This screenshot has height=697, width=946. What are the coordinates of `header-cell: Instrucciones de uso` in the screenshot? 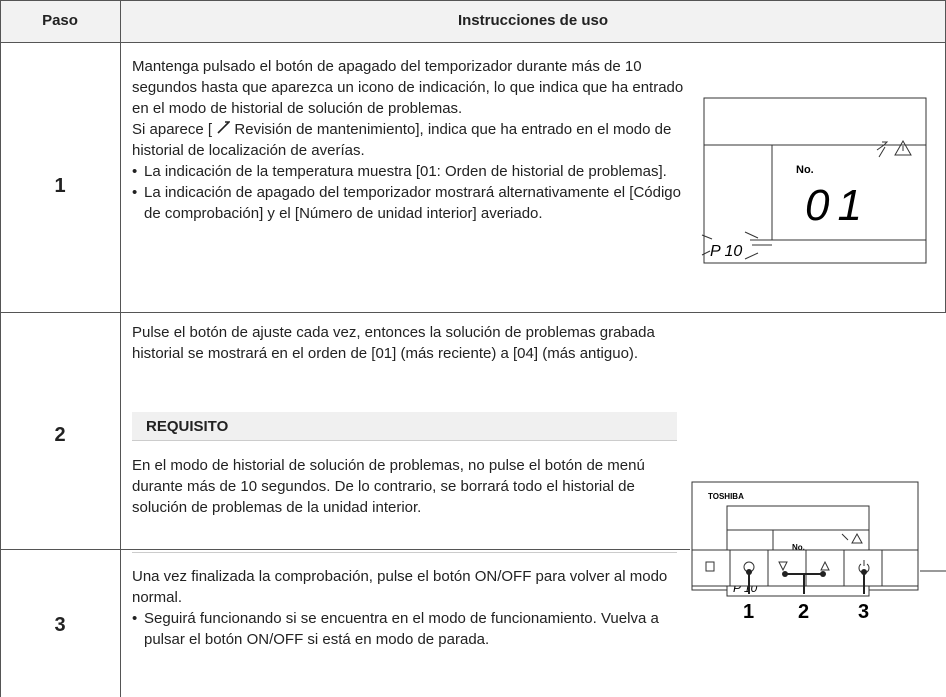 It's located at (533, 20).